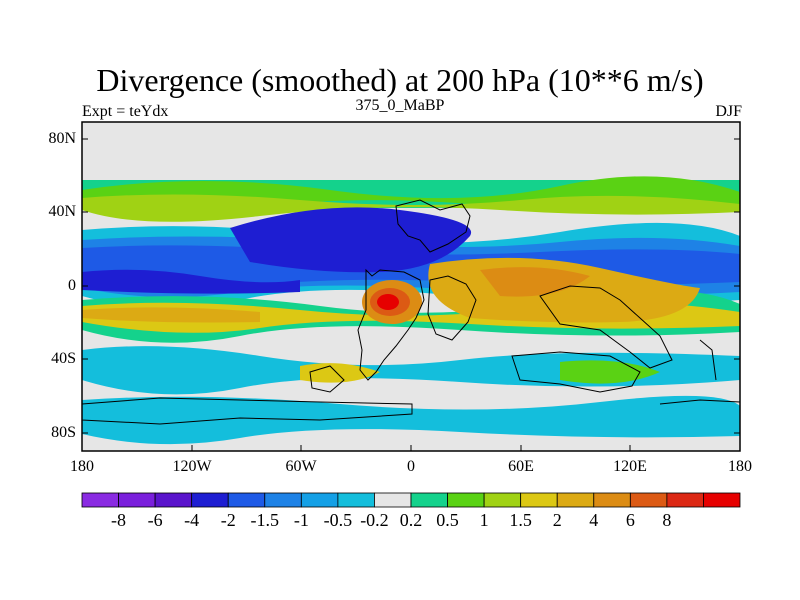  What do you see at coordinates (606, 327) in the screenshot?
I see `coastline-asia` at bounding box center [606, 327].